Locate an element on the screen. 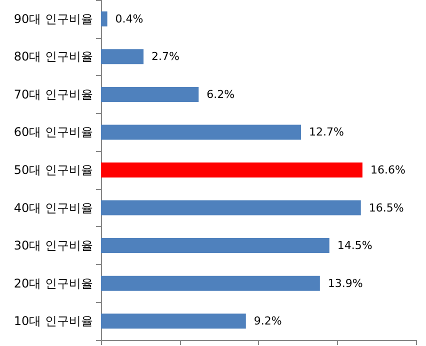 Image resolution: width=426 pixels, height=346 pixels. y-tick-label: 40대 인구비율 is located at coordinates (53, 207).